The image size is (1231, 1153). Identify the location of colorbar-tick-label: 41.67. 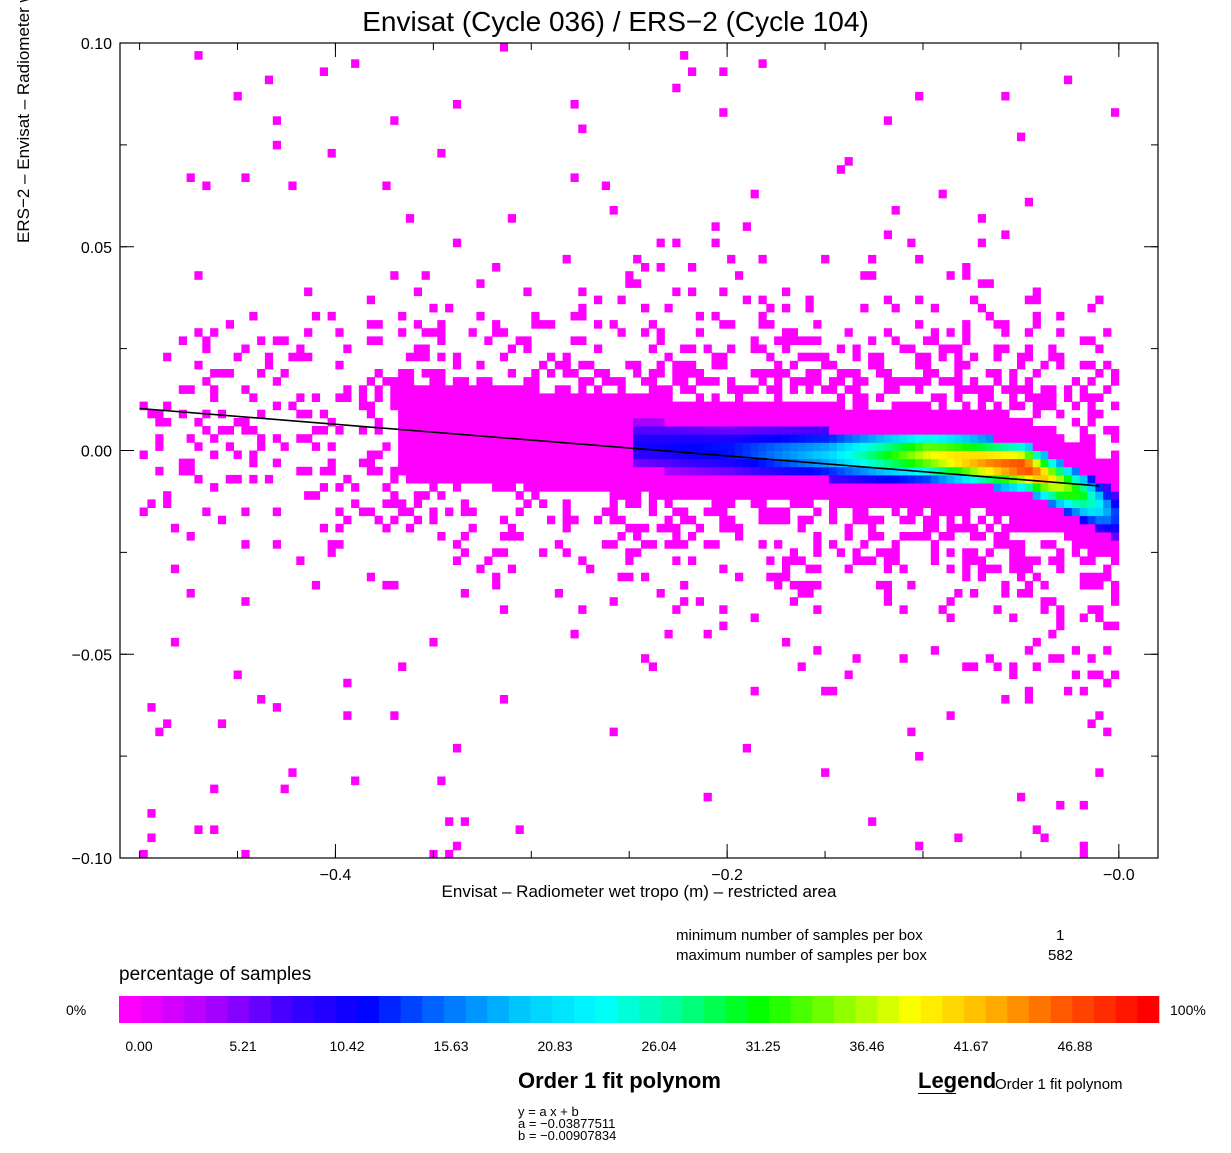
(970, 1046).